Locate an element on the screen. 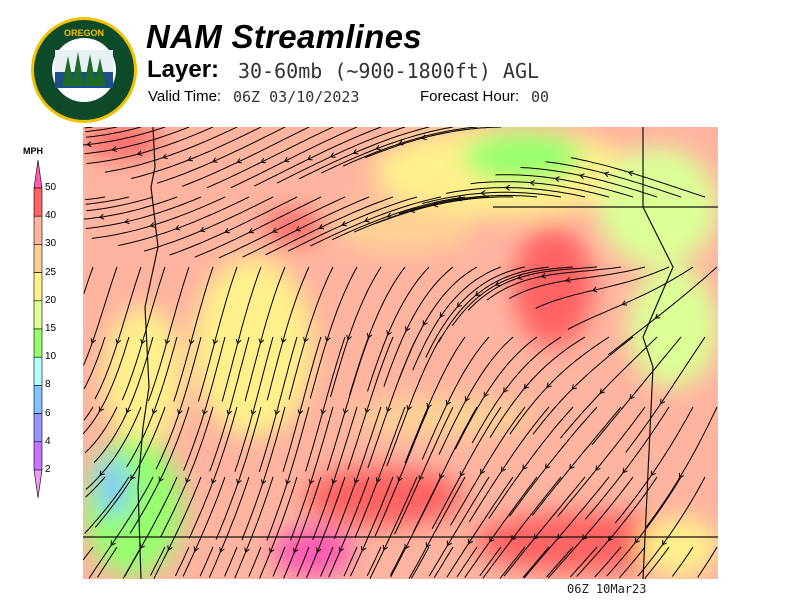 Image resolution: width=800 pixels, height=600 pixels. colorbar-under-triangle is located at coordinates (38, 484).